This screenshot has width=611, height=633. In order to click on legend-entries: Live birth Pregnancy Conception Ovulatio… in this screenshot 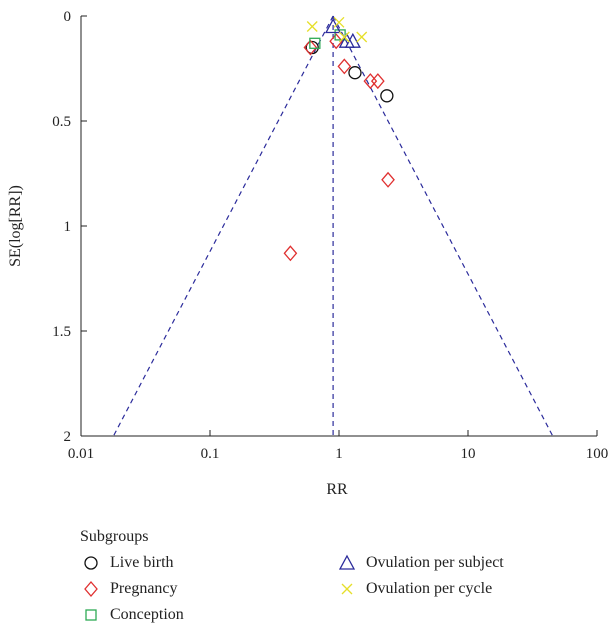, I will do `click(340, 589)`.